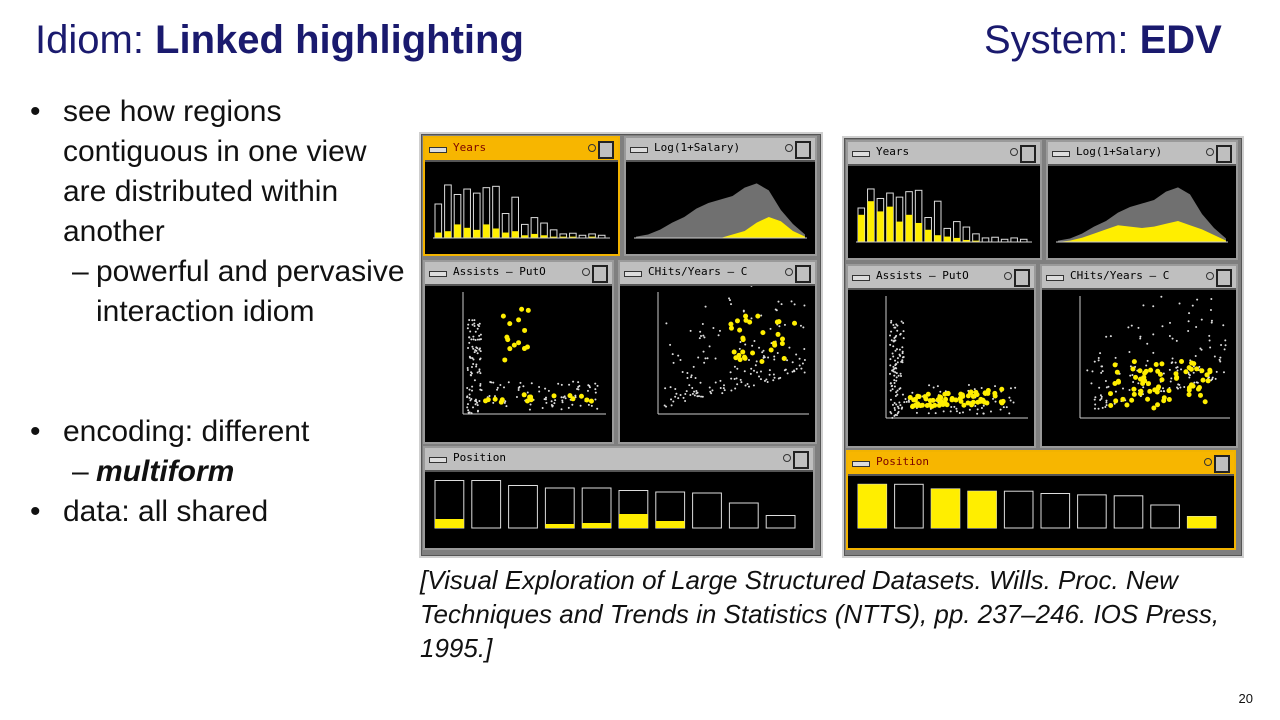 The image size is (1280, 720). I want to click on window-box-icon, so click(1022, 278).